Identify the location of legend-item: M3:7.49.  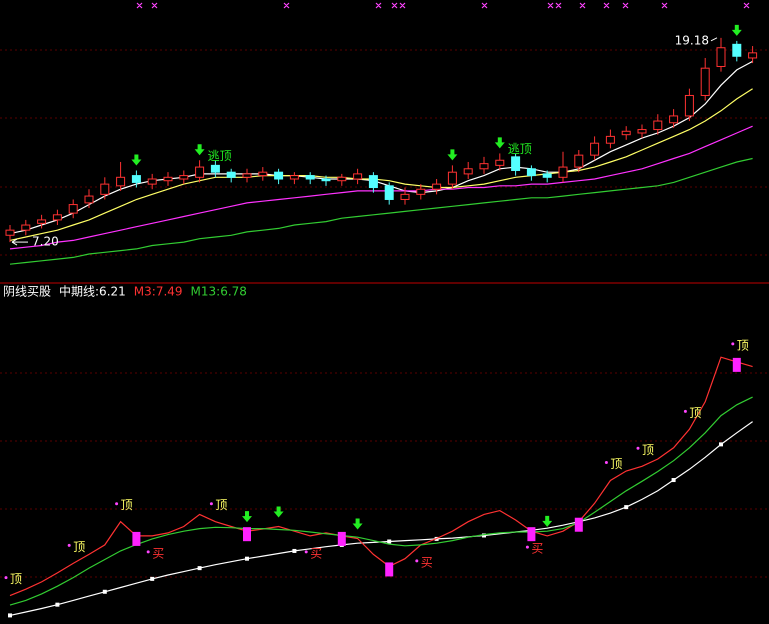
(158, 292).